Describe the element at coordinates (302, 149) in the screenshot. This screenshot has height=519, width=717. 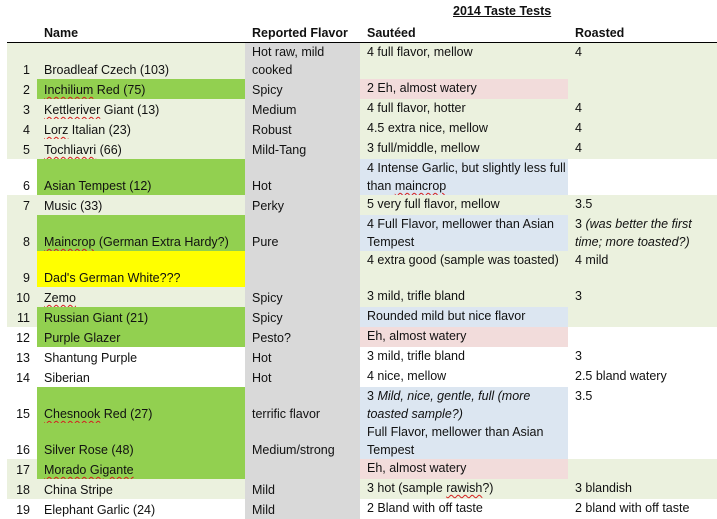
I see `reported-flavor: Mild-Tang` at that location.